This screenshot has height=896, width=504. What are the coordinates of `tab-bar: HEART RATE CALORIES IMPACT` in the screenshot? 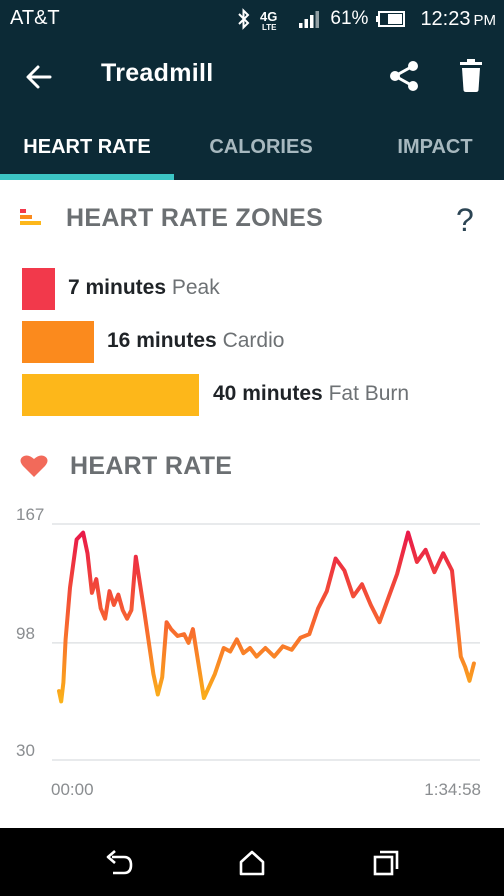 It's located at (252, 147).